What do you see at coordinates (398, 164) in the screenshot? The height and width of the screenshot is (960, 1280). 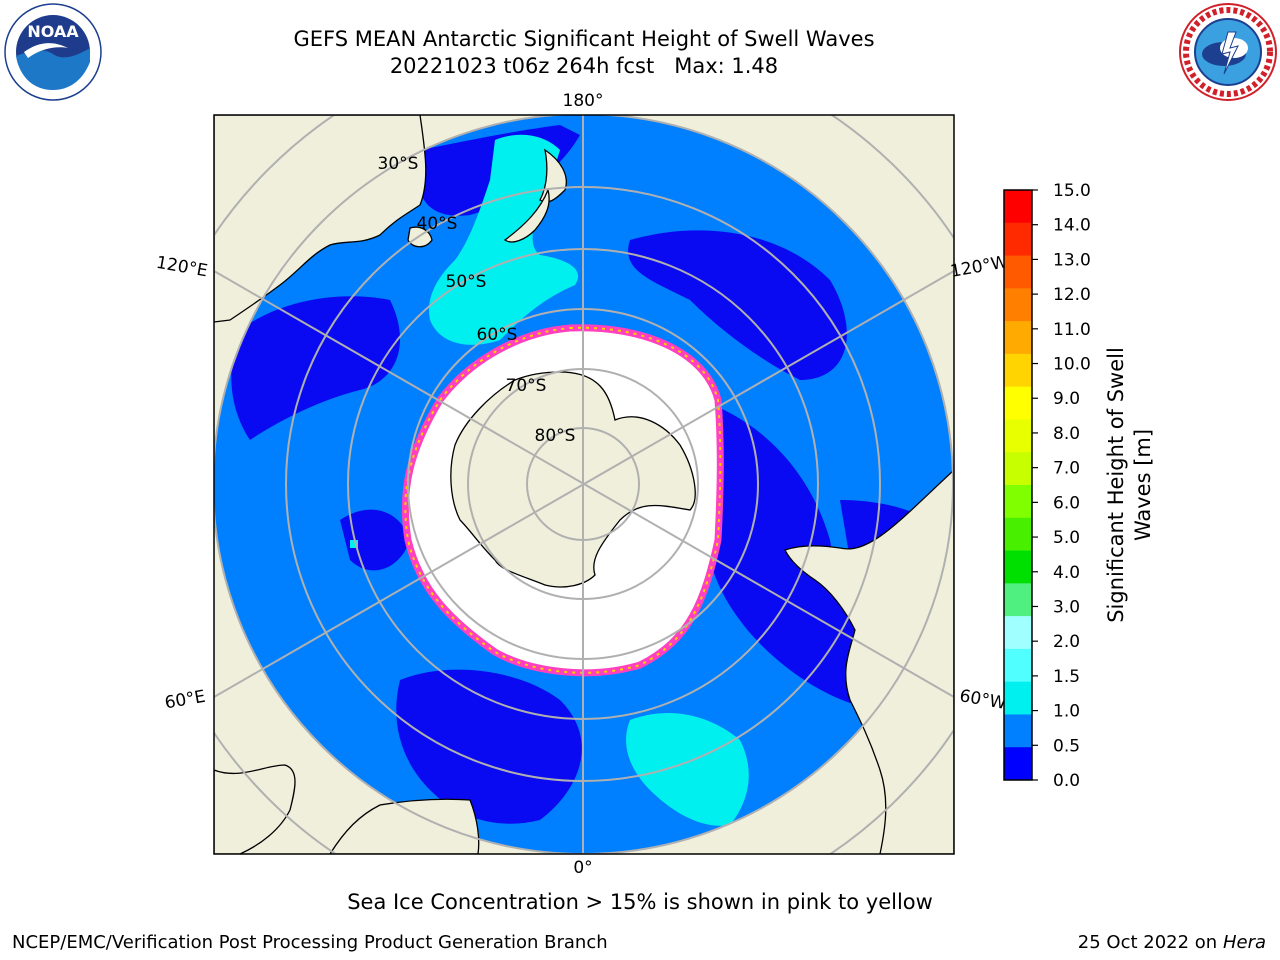 I see `lat-label-30s: 30°S` at bounding box center [398, 164].